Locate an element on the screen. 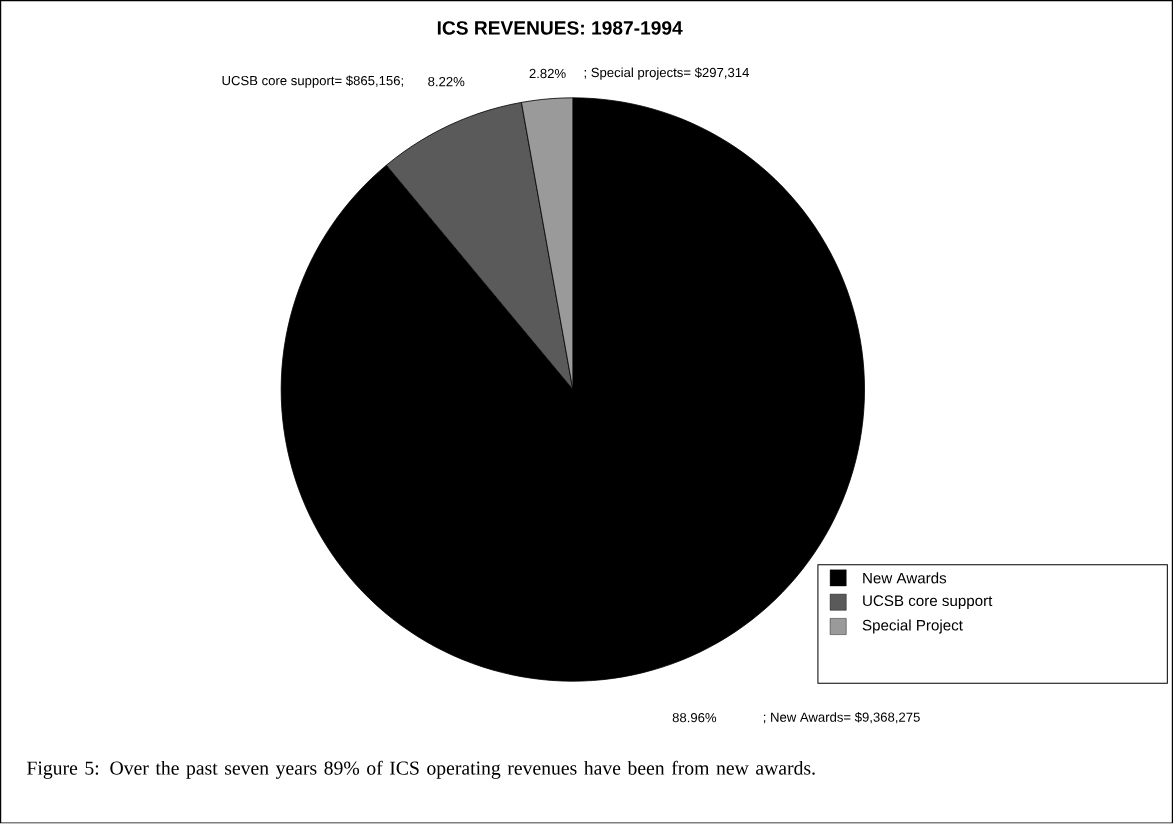 Image resolution: width=1173 pixels, height=824 pixels. legend-label: New Awards is located at coordinates (905, 578).